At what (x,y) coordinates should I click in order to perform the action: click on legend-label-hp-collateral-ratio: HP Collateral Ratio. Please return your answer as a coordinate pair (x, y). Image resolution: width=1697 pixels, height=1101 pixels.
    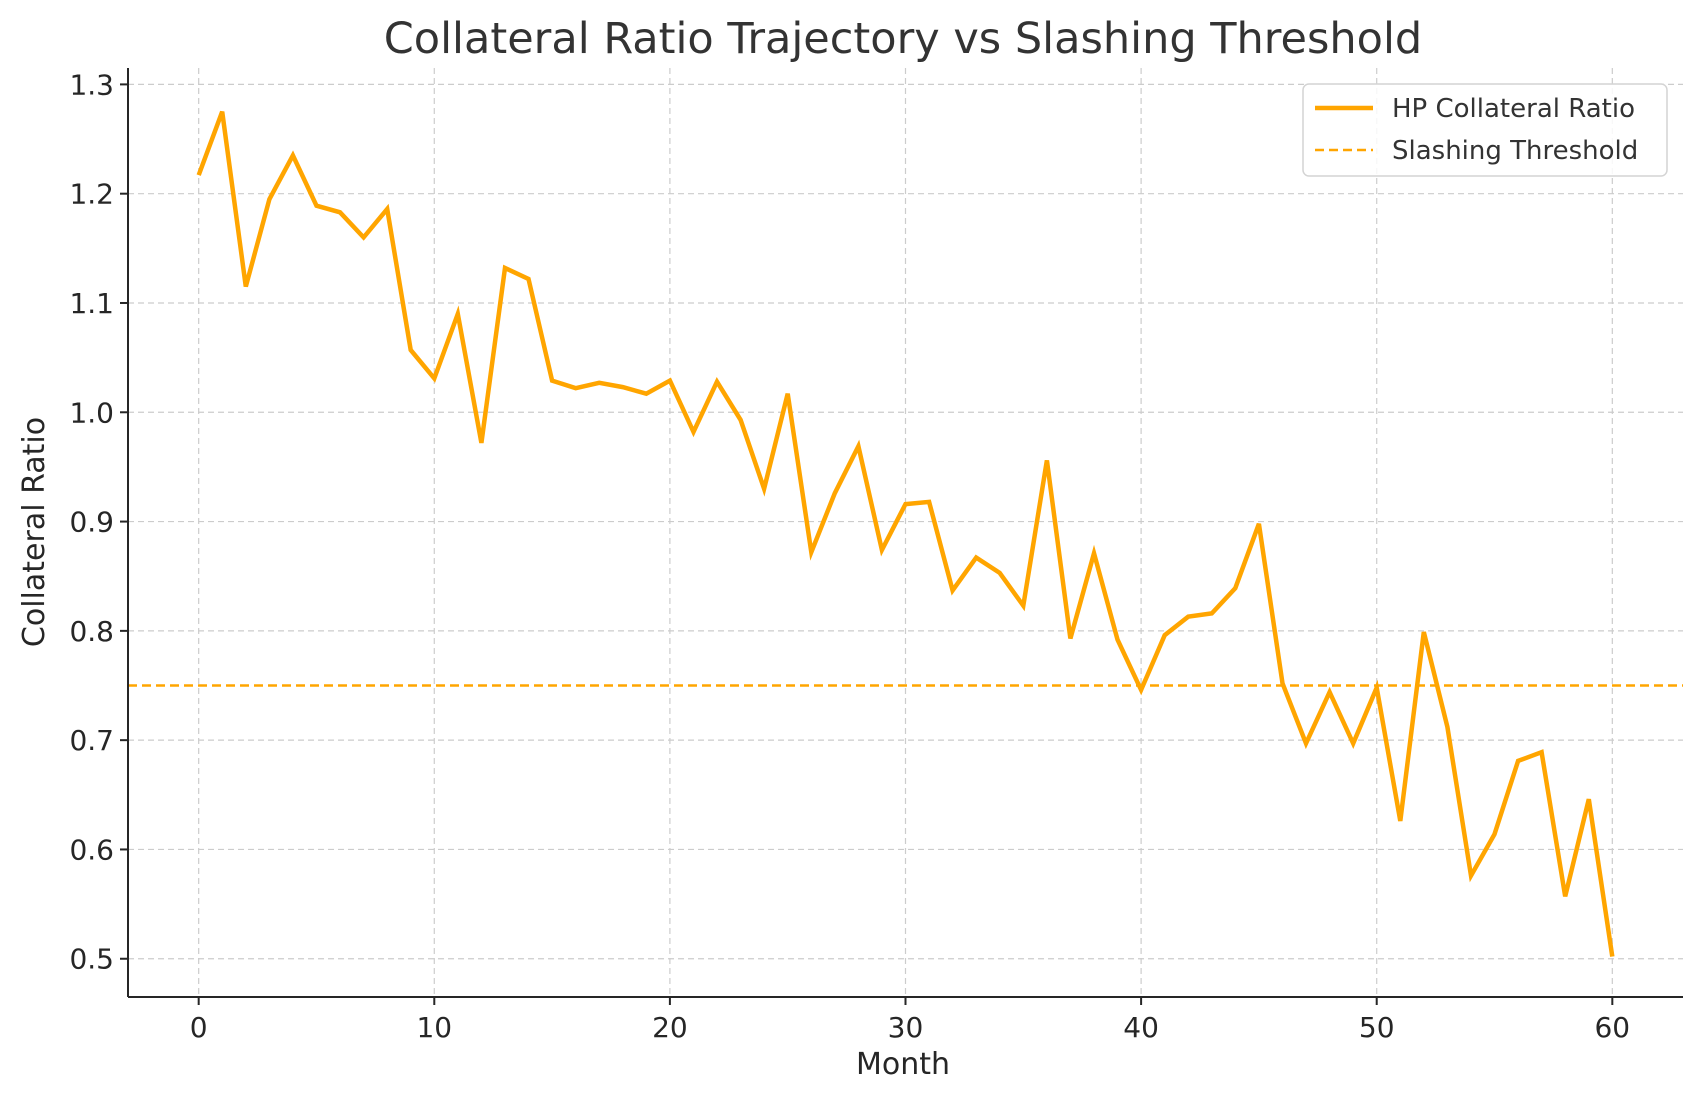
    Looking at the image, I should click on (1513, 109).